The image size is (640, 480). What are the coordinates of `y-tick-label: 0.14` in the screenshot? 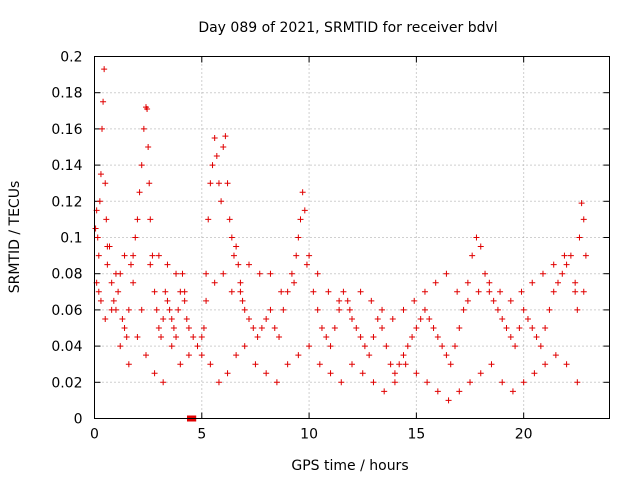 It's located at (66, 166).